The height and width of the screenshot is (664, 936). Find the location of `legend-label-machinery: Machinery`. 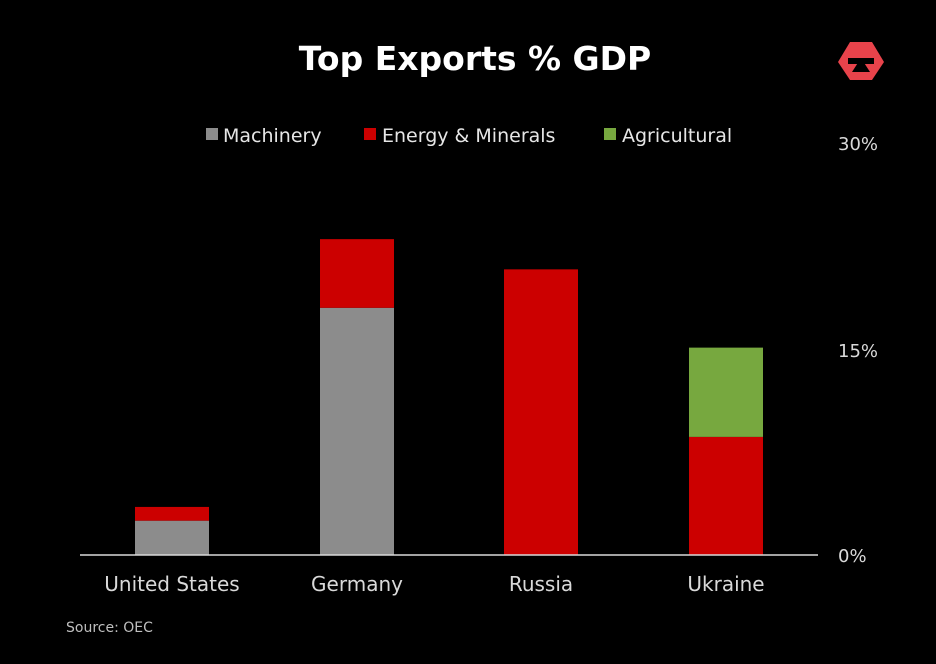

legend-label-machinery: Machinery is located at coordinates (272, 136).